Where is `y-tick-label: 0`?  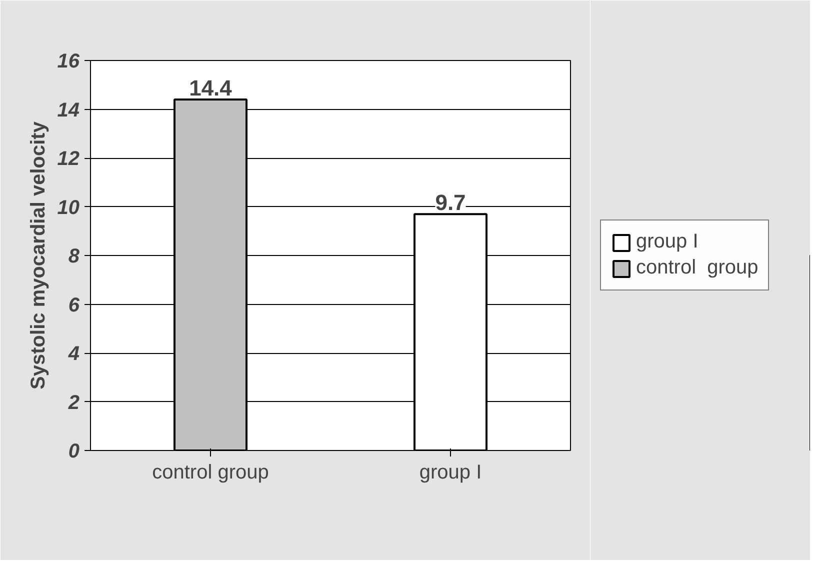 y-tick-label: 0 is located at coordinates (74, 451).